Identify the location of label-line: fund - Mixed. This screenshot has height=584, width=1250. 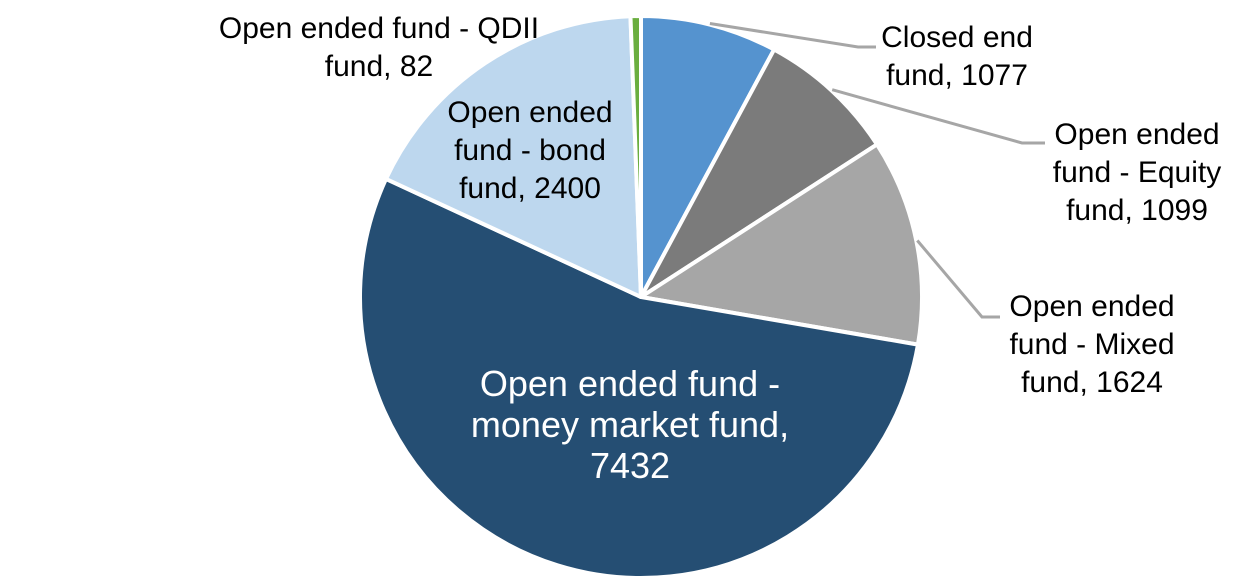
(1092, 344).